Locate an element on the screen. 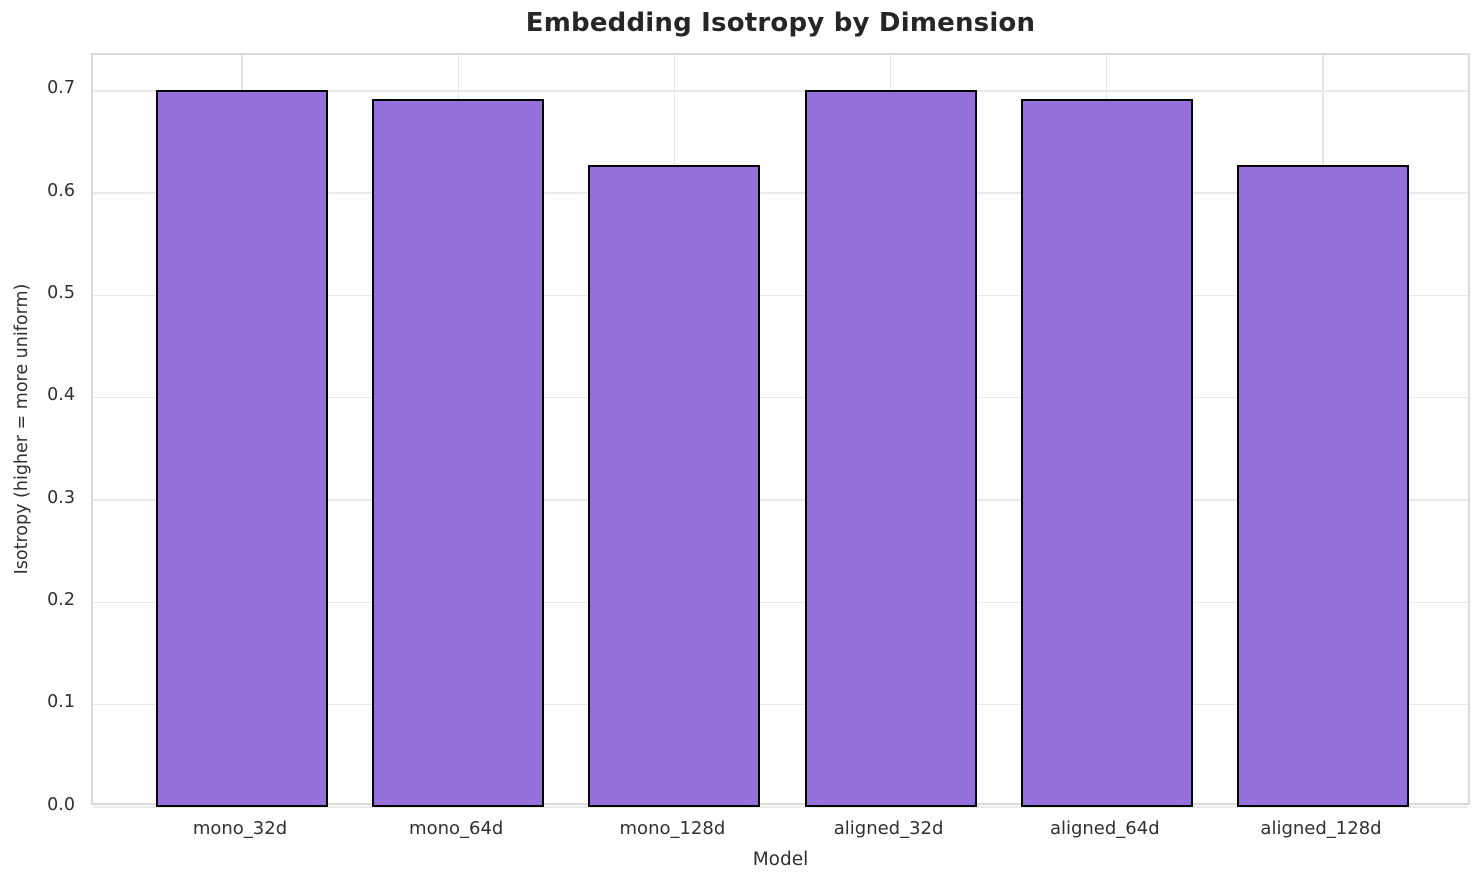 The width and height of the screenshot is (1484, 885). x-tick-label: mono_128d is located at coordinates (672, 828).